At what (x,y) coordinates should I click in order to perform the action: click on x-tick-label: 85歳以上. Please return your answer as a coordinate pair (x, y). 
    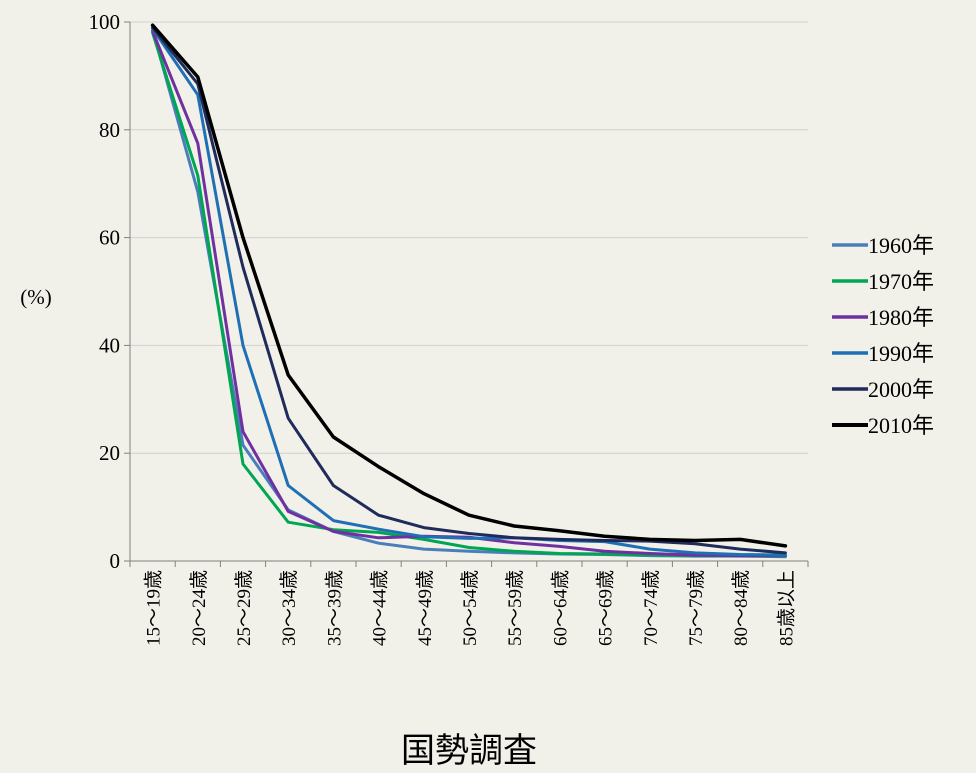
    Looking at the image, I should click on (786, 608).